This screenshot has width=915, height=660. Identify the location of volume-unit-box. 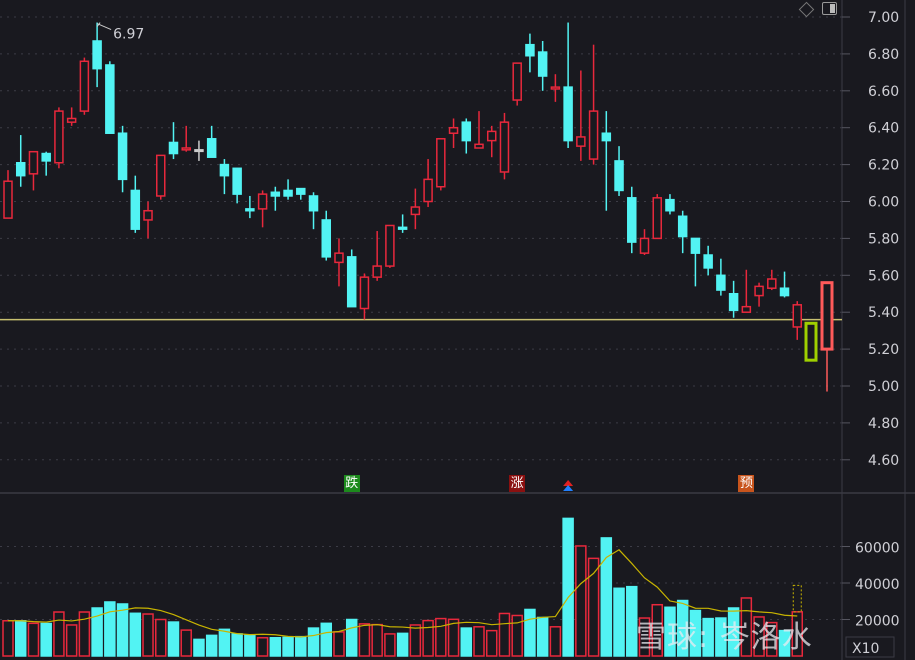
(870, 647).